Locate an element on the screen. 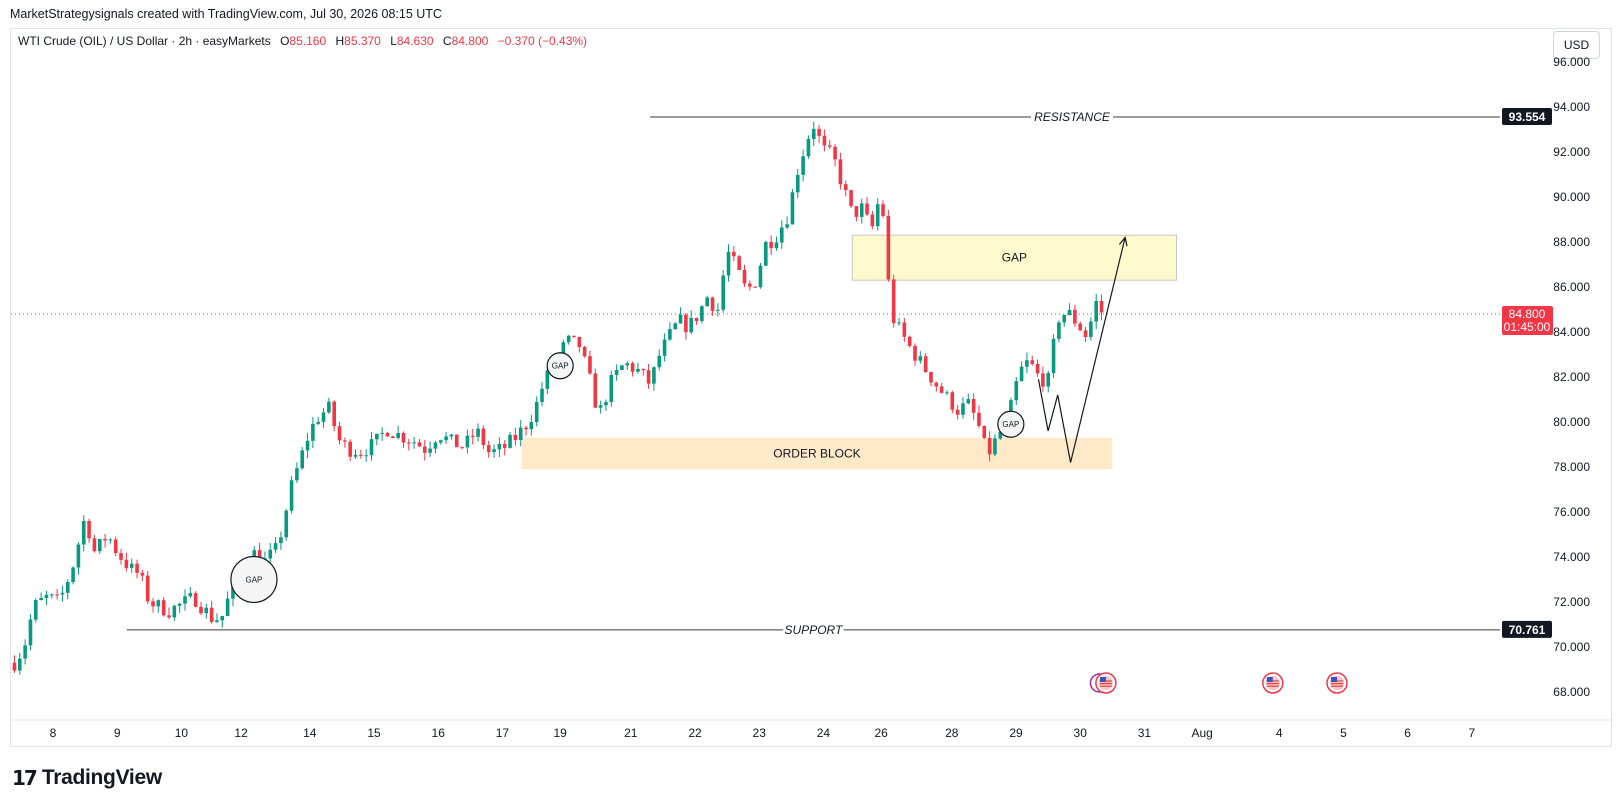 The image size is (1623, 807). time-tick-label: Aug is located at coordinates (1202, 733).